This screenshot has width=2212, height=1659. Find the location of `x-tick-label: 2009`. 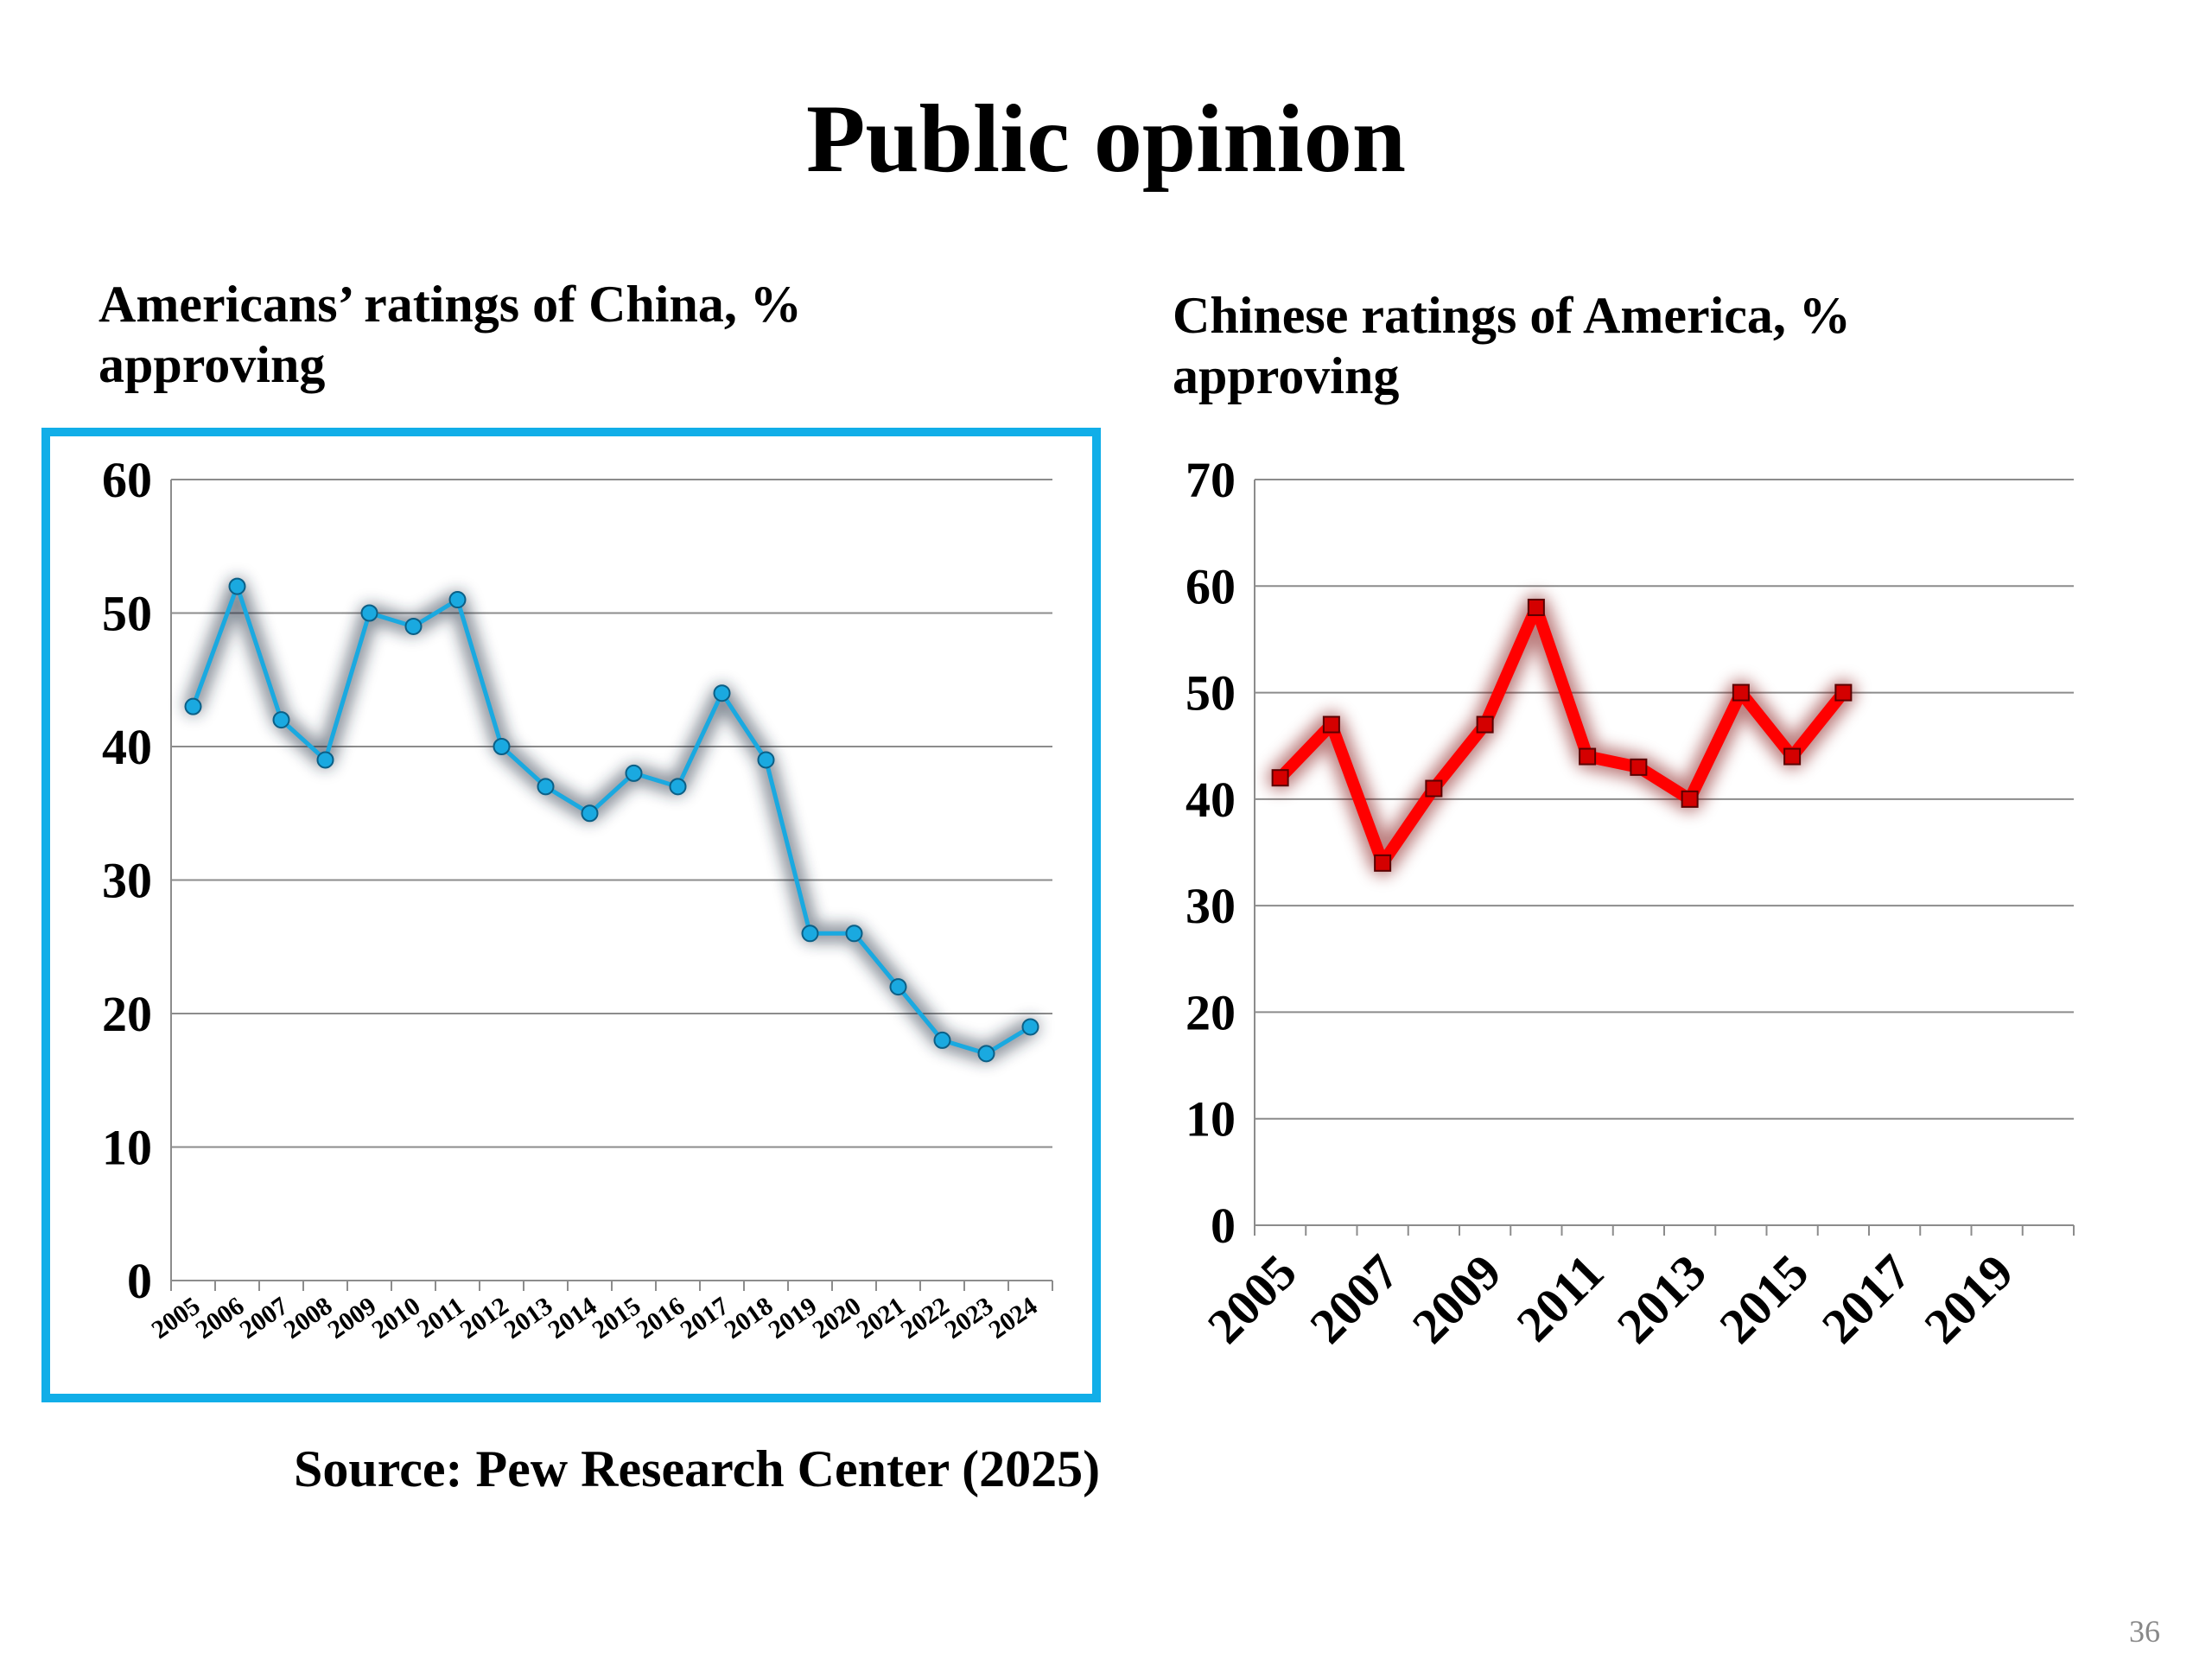

x-tick-label: 2009 is located at coordinates (1457, 1298).